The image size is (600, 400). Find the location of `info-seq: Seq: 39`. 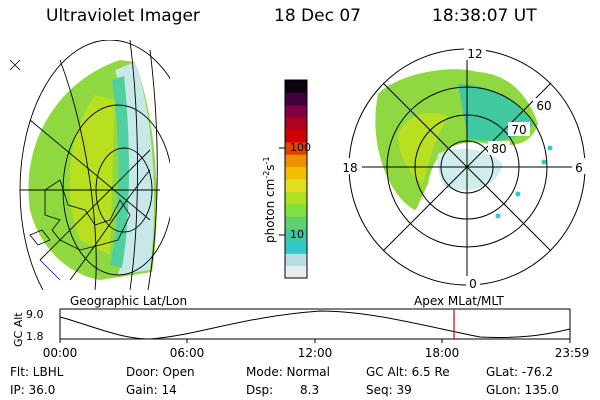

info-seq: Seq: 39 is located at coordinates (389, 390).